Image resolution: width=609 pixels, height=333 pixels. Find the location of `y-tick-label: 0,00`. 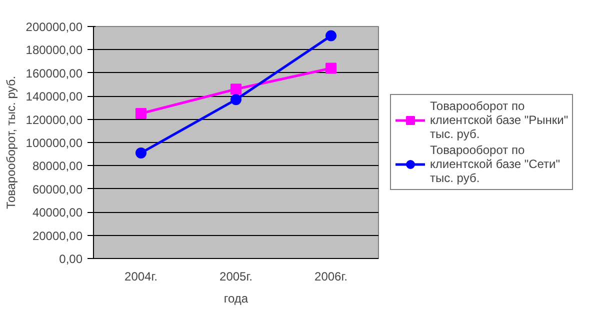

y-tick-label: 0,00 is located at coordinates (71, 259).